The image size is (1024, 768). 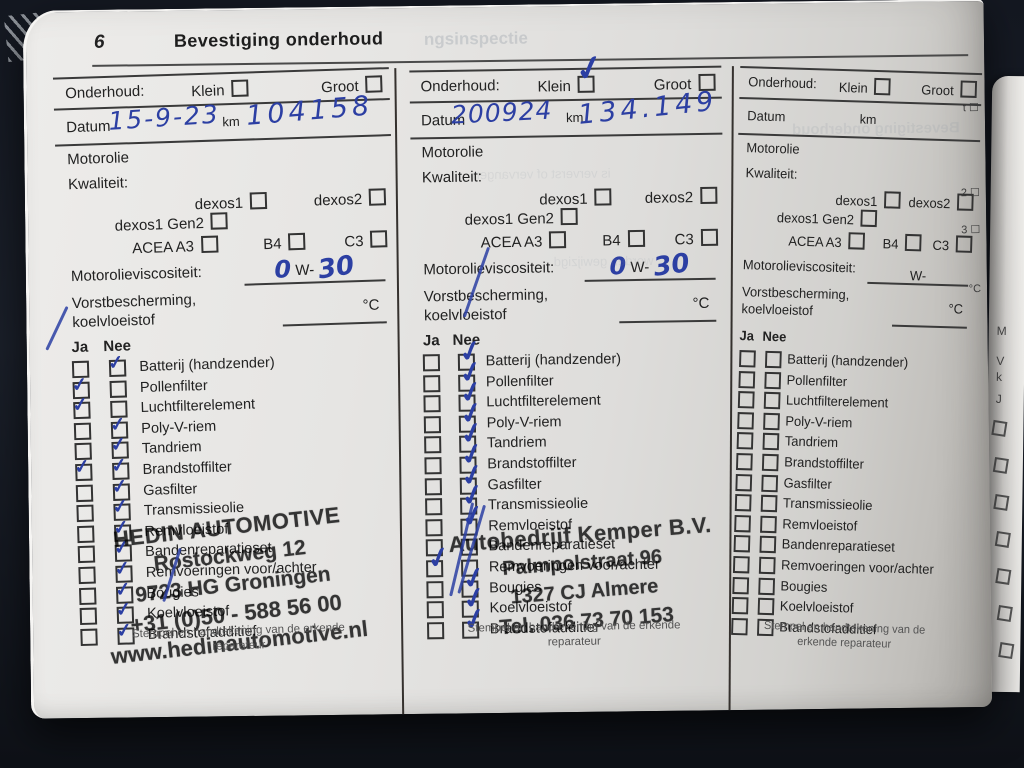 I want to click on next-page-text-fragment: M, so click(x=1001, y=331).